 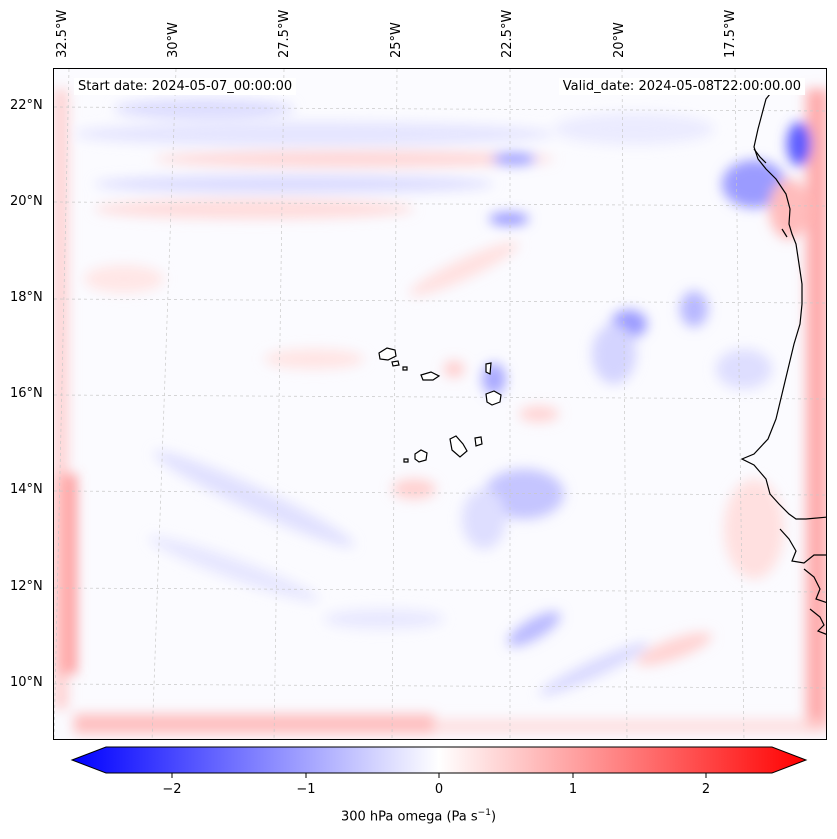 What do you see at coordinates (26, 682) in the screenshot?
I see `lat-label: 10°N` at bounding box center [26, 682].